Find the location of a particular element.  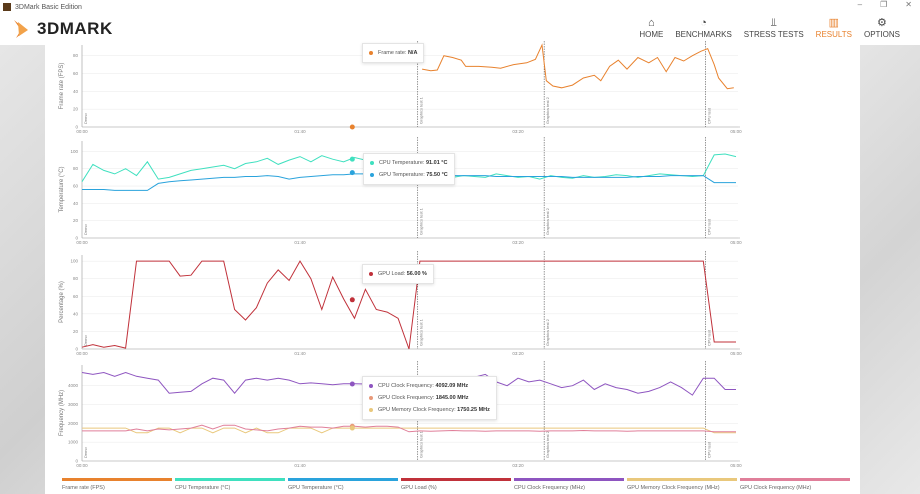

window-title: 3DMark Basic Edition is located at coordinates (48, 7).